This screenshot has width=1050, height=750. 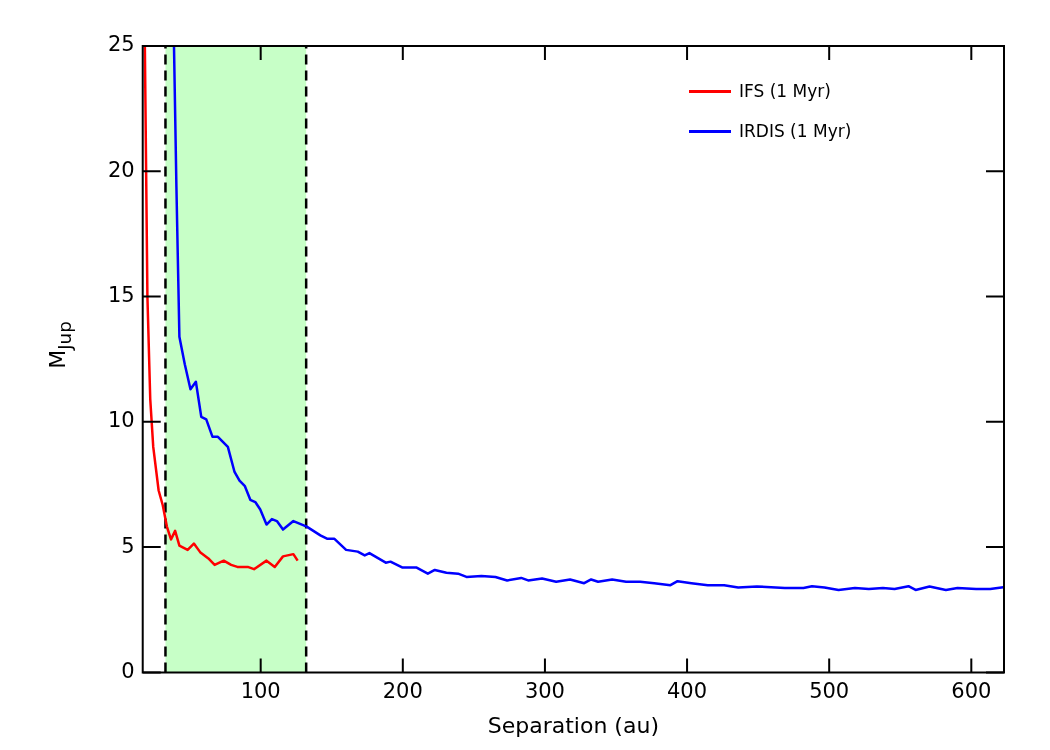 What do you see at coordinates (971, 691) in the screenshot?
I see `x-tick-label: 600` at bounding box center [971, 691].